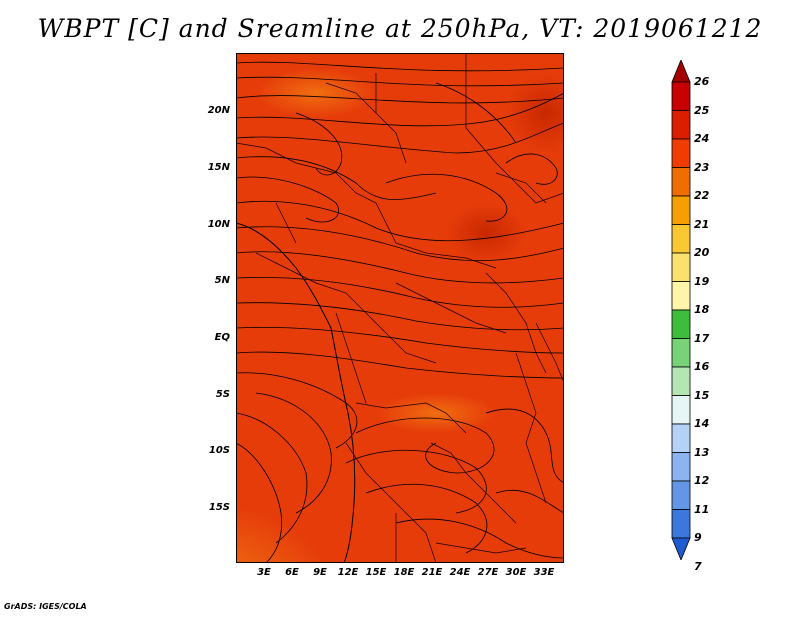 The width and height of the screenshot is (800, 618). What do you see at coordinates (320, 572) in the screenshot?
I see `lon-label-9e: 9E` at bounding box center [320, 572].